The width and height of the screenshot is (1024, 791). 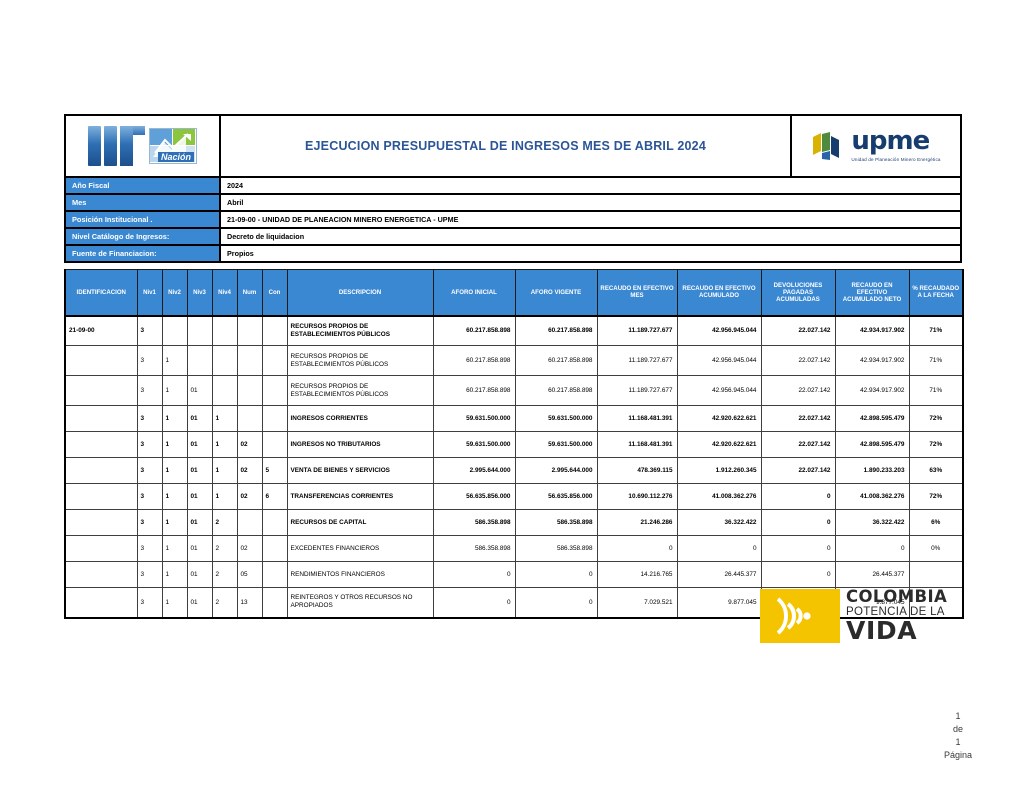 I want to click on row-cell-recaudo-mes: 21.246.286, so click(x=637, y=522).